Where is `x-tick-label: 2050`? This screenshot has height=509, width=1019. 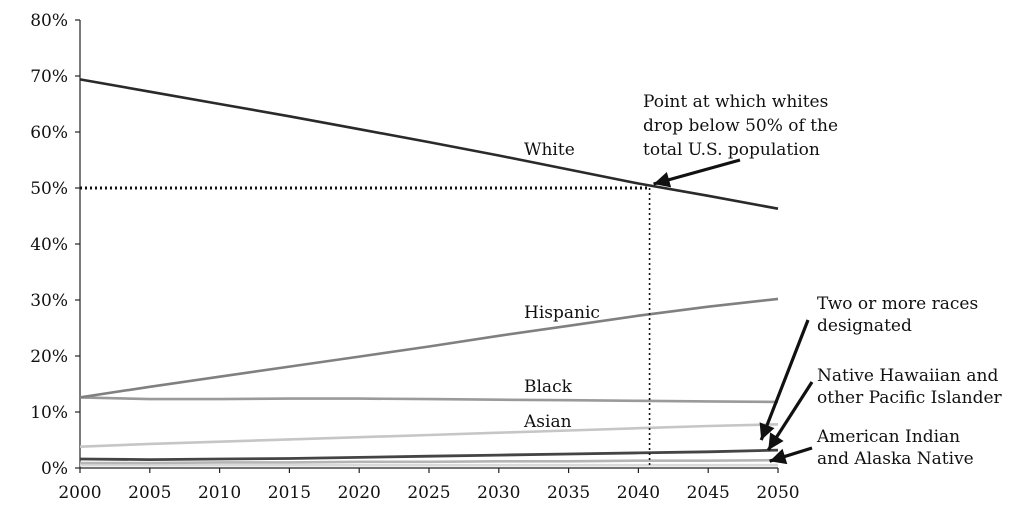 x-tick-label: 2050 is located at coordinates (777, 493).